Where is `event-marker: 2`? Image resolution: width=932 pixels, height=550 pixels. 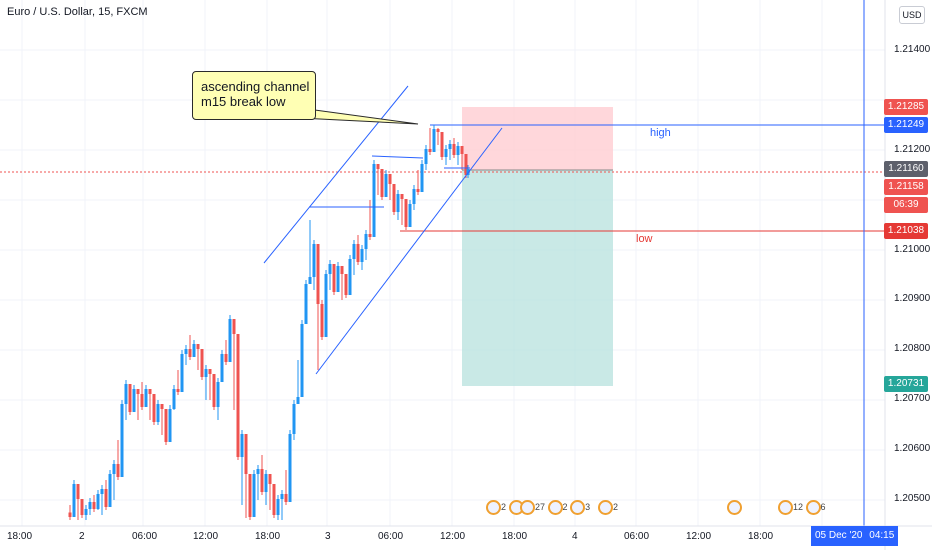 event-marker: 2 is located at coordinates (608, 507).